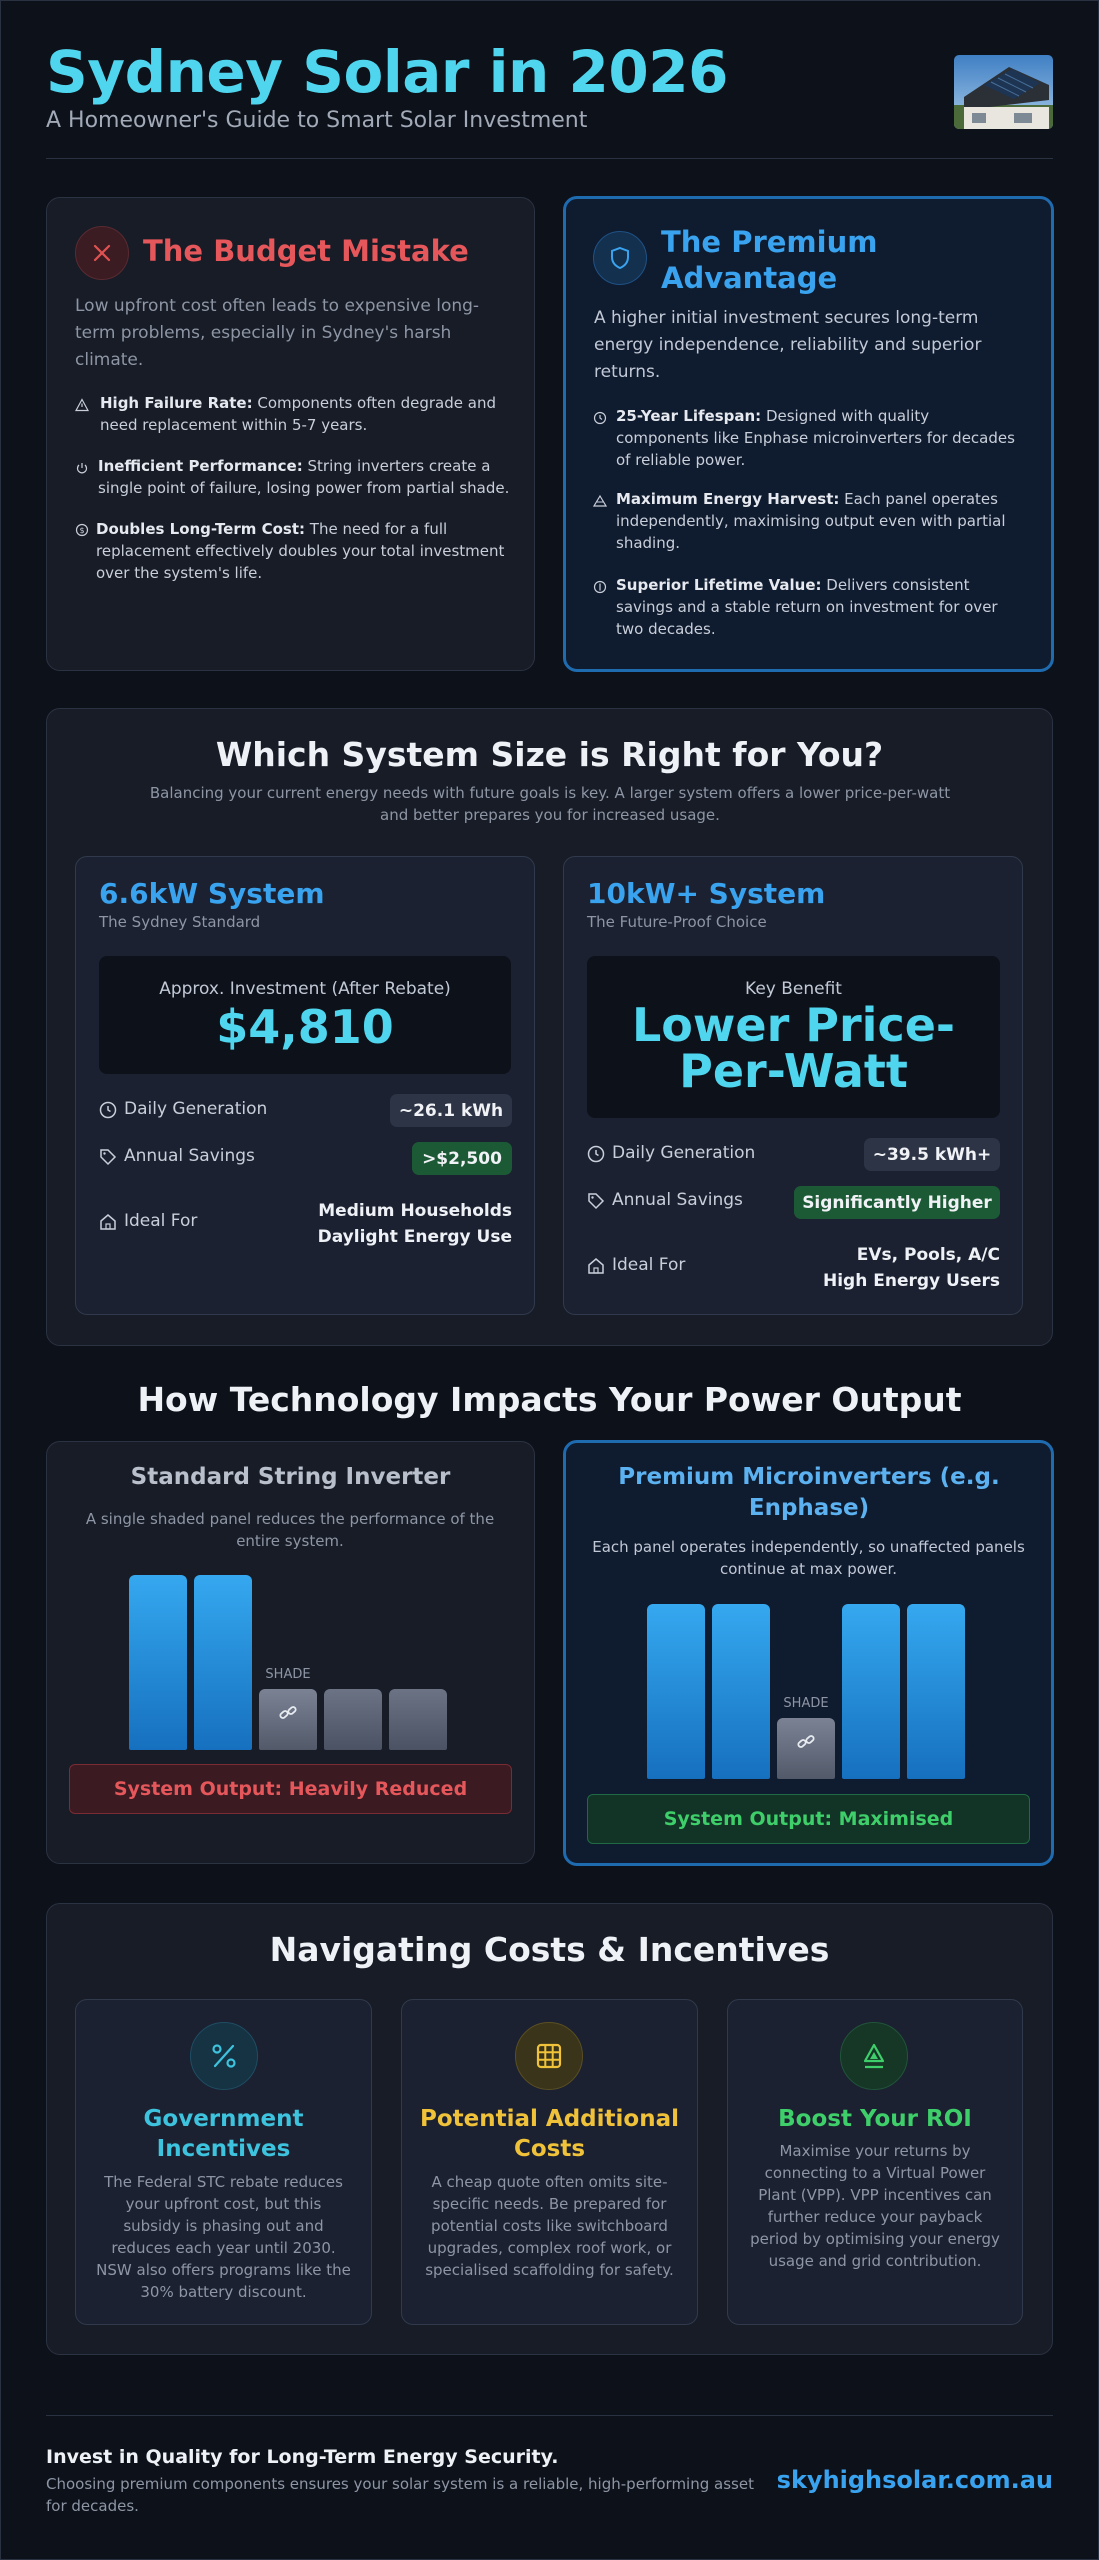 The height and width of the screenshot is (2560, 1099). Describe the element at coordinates (224, 2056) in the screenshot. I see `percent-icon` at that location.